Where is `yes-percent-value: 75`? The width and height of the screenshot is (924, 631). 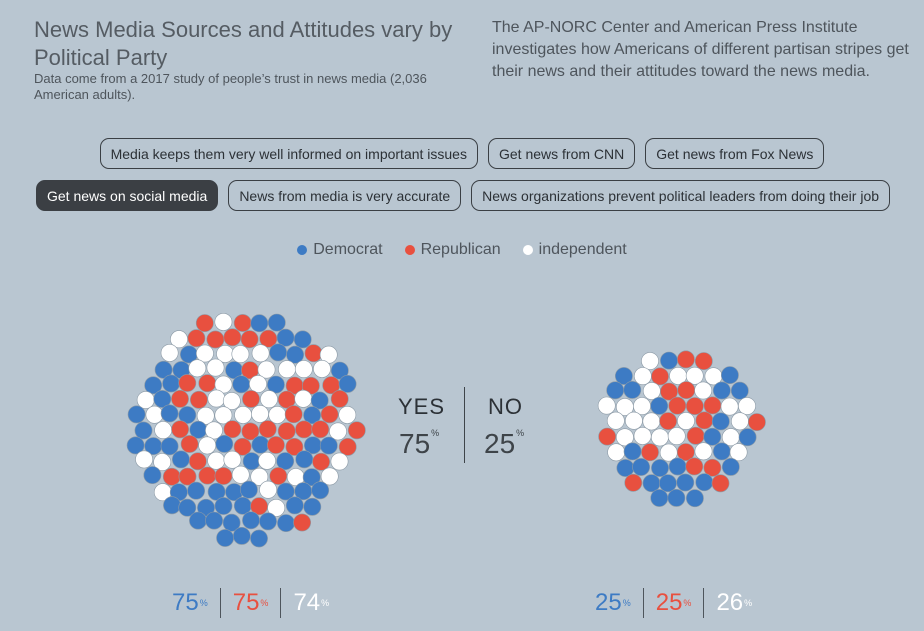 yes-percent-value: 75 is located at coordinates (415, 443).